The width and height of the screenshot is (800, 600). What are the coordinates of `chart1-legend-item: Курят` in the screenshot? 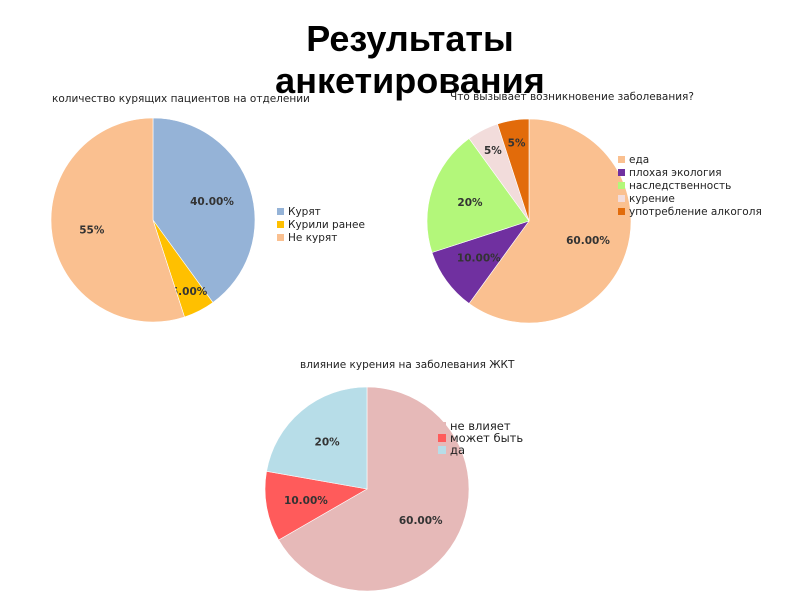 It's located at (321, 211).